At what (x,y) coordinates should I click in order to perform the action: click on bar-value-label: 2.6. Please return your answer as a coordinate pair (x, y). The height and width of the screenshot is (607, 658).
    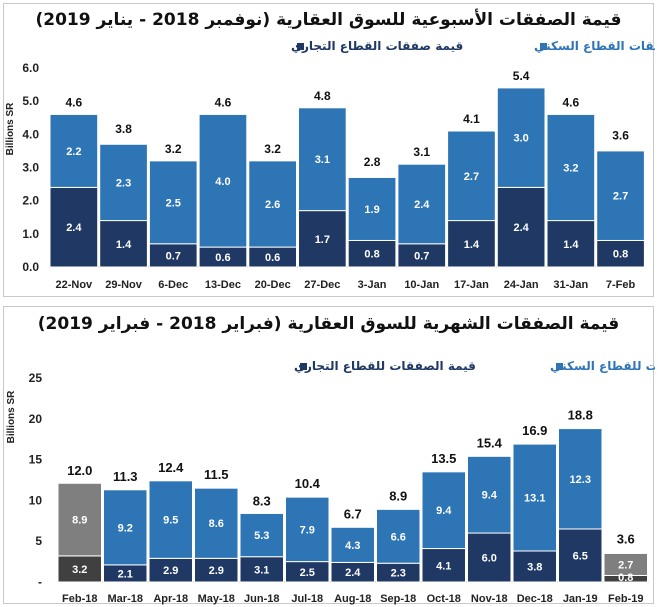
    Looking at the image, I should click on (272, 205).